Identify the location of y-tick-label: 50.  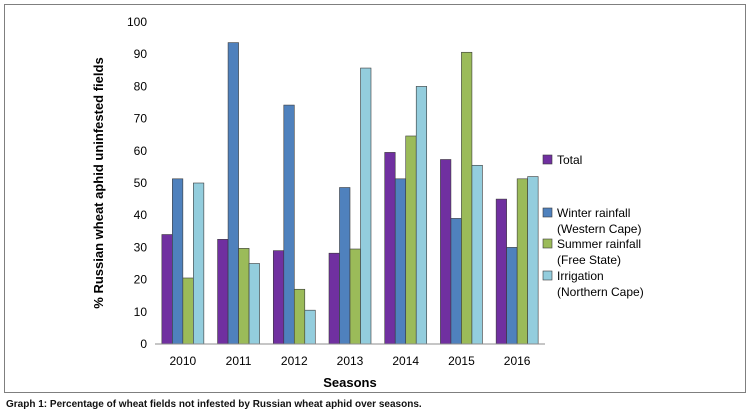
(141, 183).